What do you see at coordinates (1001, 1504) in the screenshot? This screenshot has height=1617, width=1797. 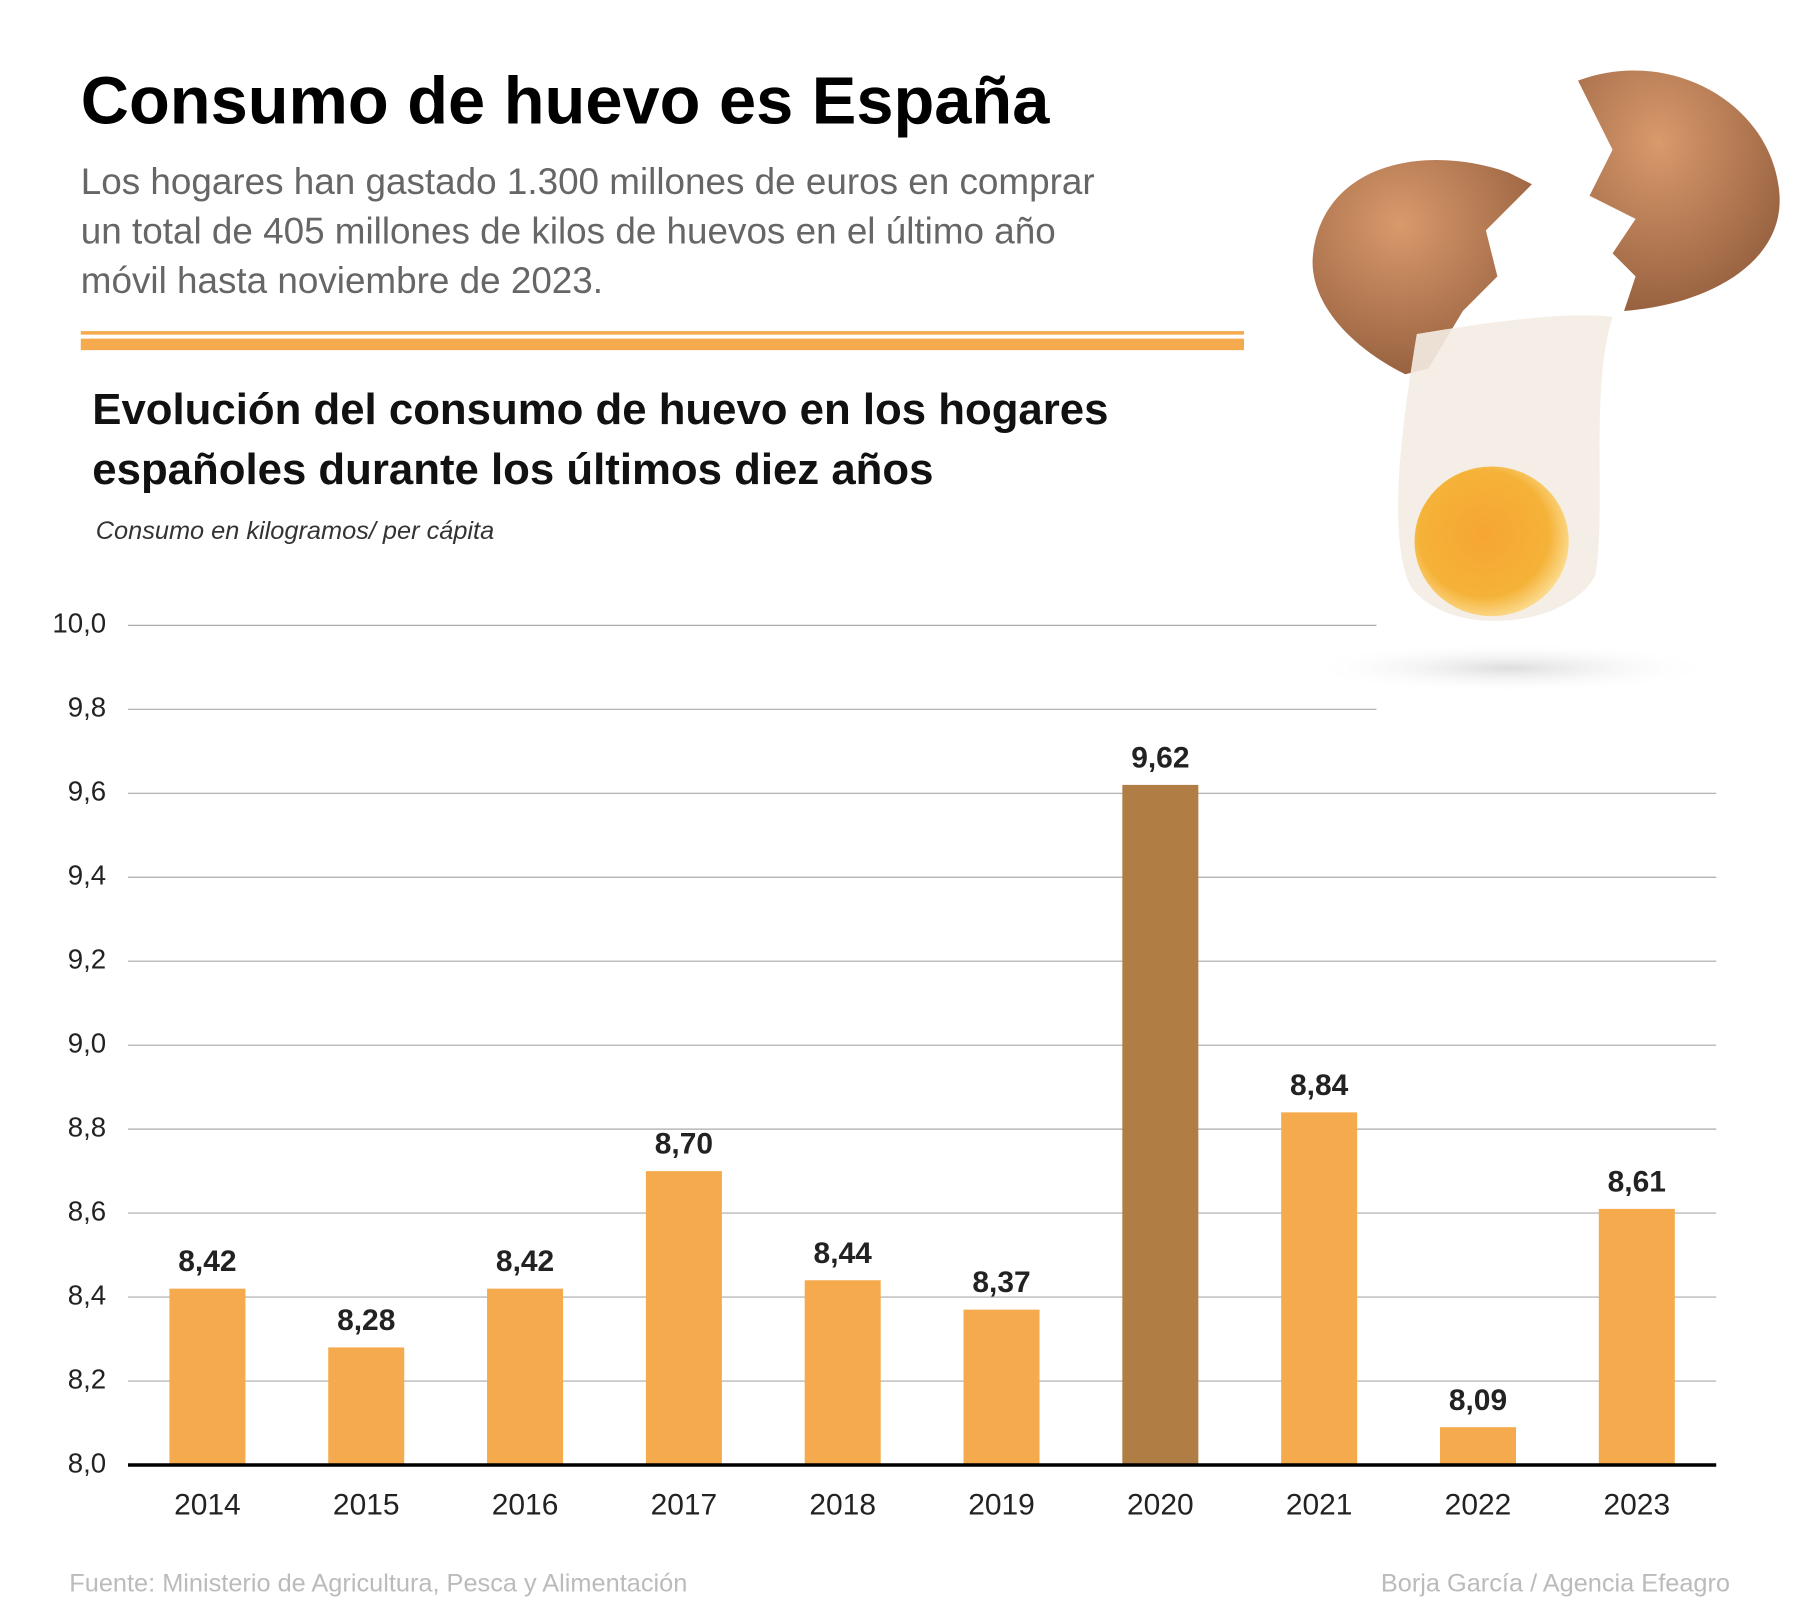 I see `x-tick-label: 2019` at bounding box center [1001, 1504].